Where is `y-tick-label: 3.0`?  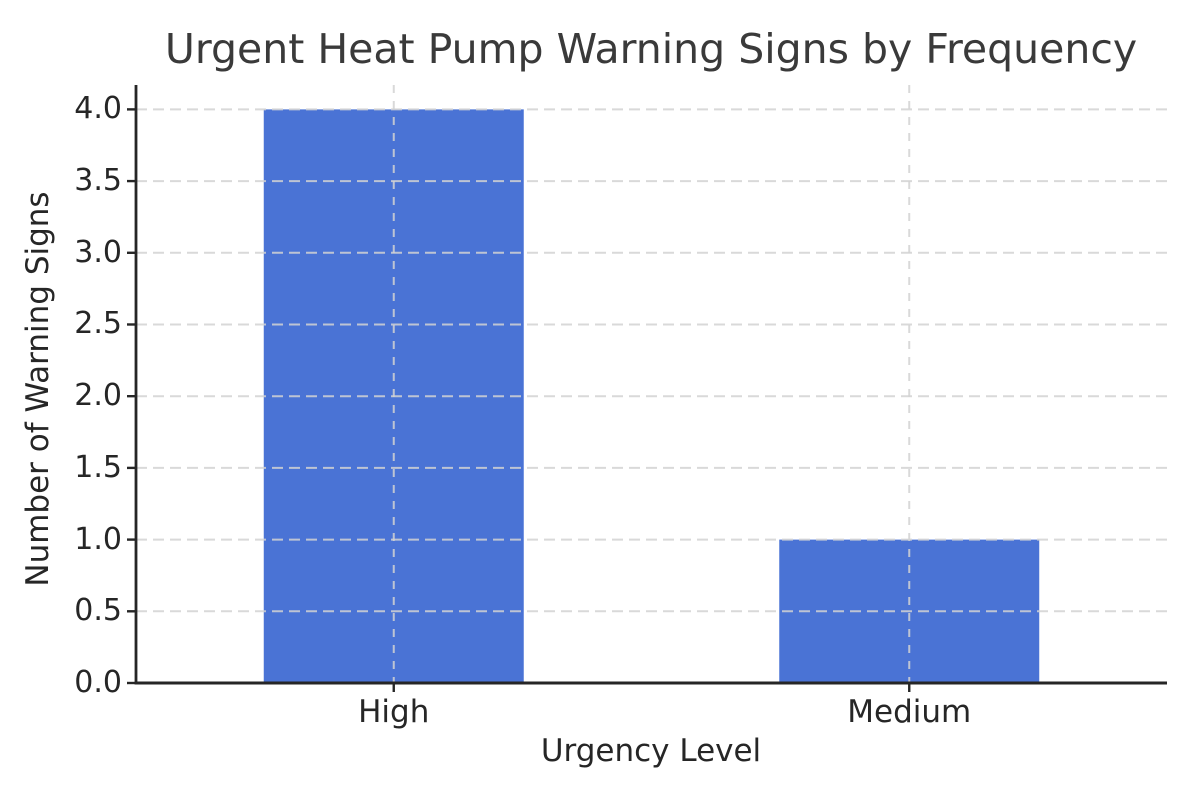 y-tick-label: 3.0 is located at coordinates (98, 252).